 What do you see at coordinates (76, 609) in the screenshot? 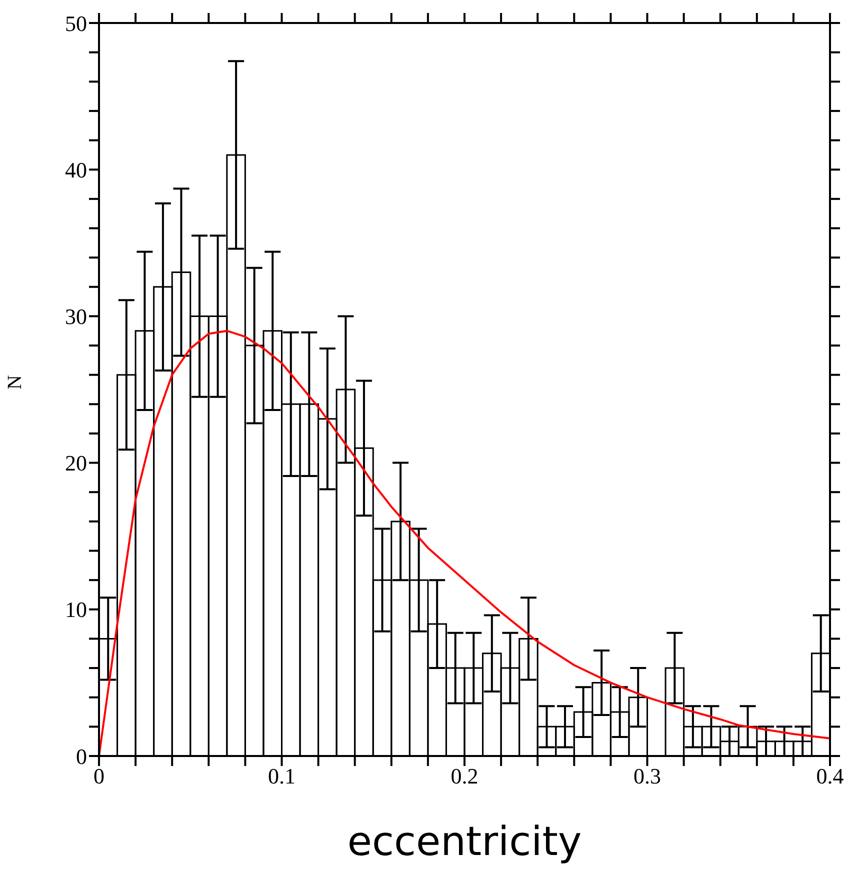
I see `y-tick-label: 10` at bounding box center [76, 609].